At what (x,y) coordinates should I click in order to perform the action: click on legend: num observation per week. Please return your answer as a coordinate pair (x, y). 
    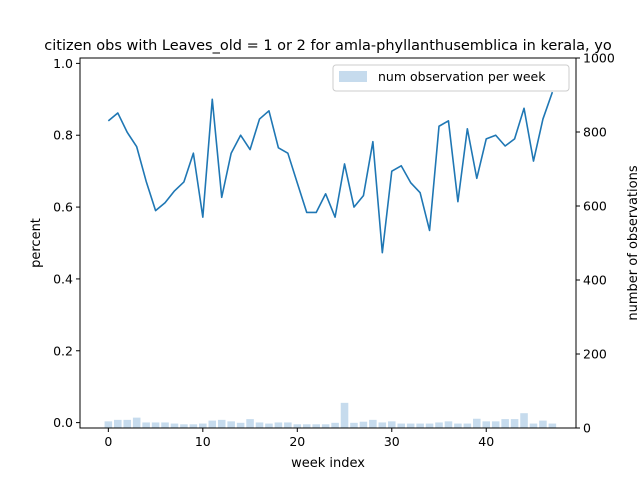
    Looking at the image, I should click on (451, 78).